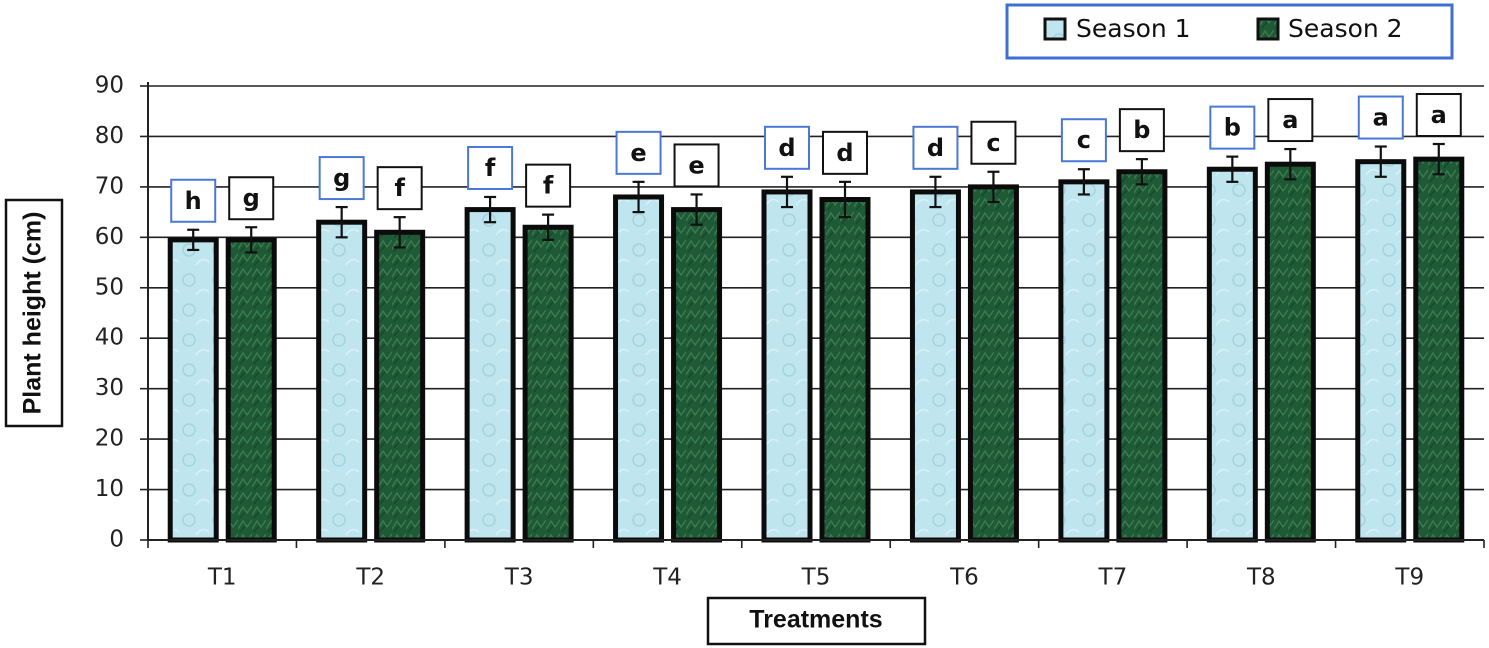 The image size is (1489, 648). What do you see at coordinates (1142, 356) in the screenshot?
I see `bar-2-T7` at bounding box center [1142, 356].